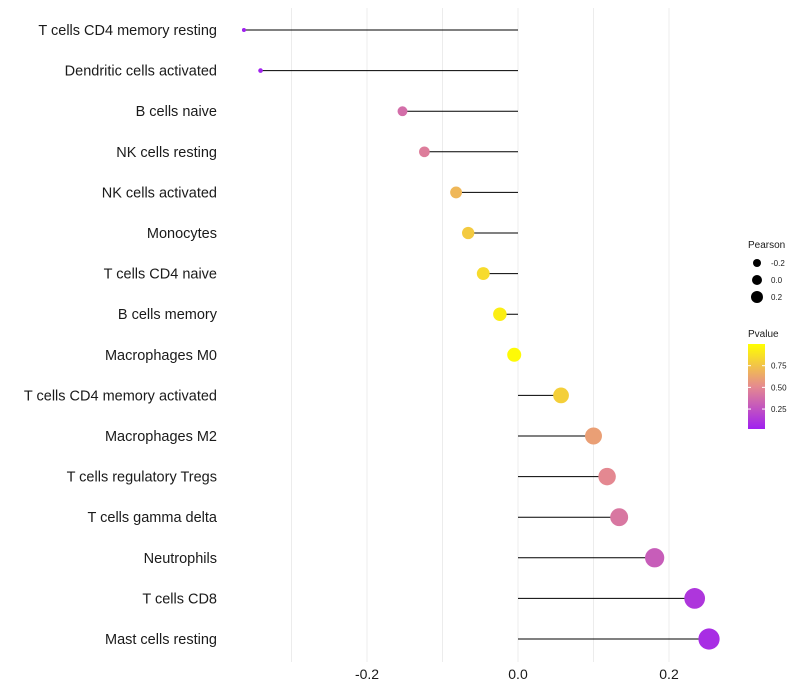 Image resolution: width=800 pixels, height=700 pixels. Describe the element at coordinates (763, 334) in the screenshot. I see `legend-color-title: Pvalue` at that location.